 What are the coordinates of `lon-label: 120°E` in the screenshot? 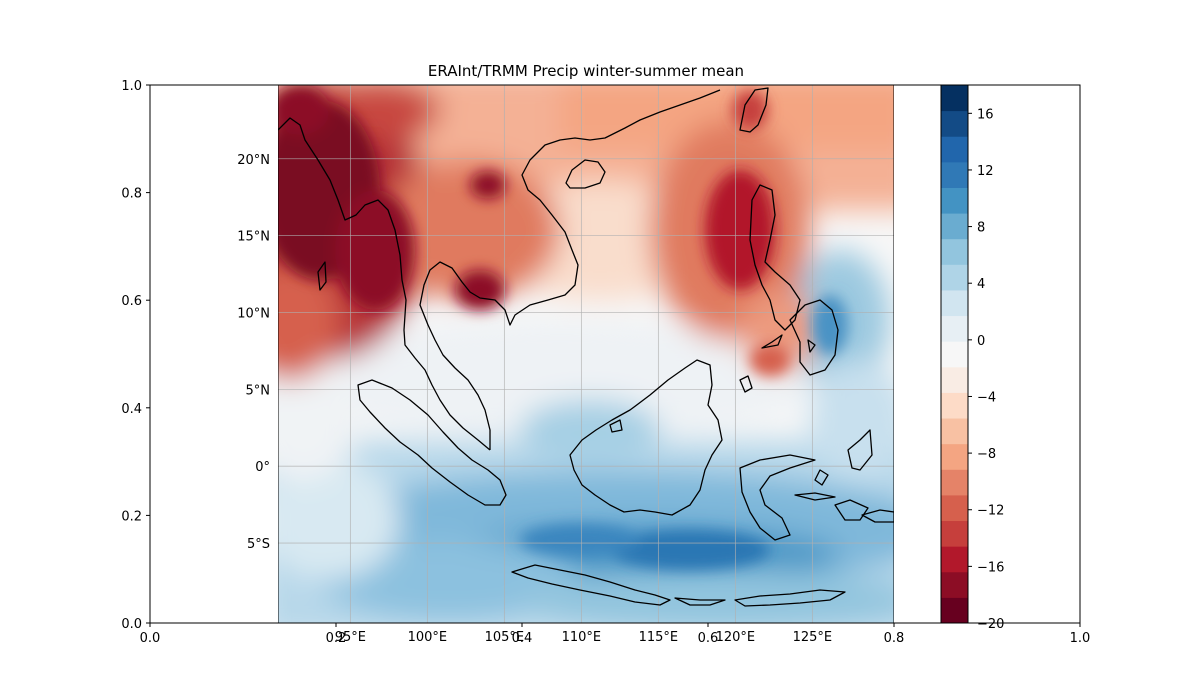 It's located at (736, 637).